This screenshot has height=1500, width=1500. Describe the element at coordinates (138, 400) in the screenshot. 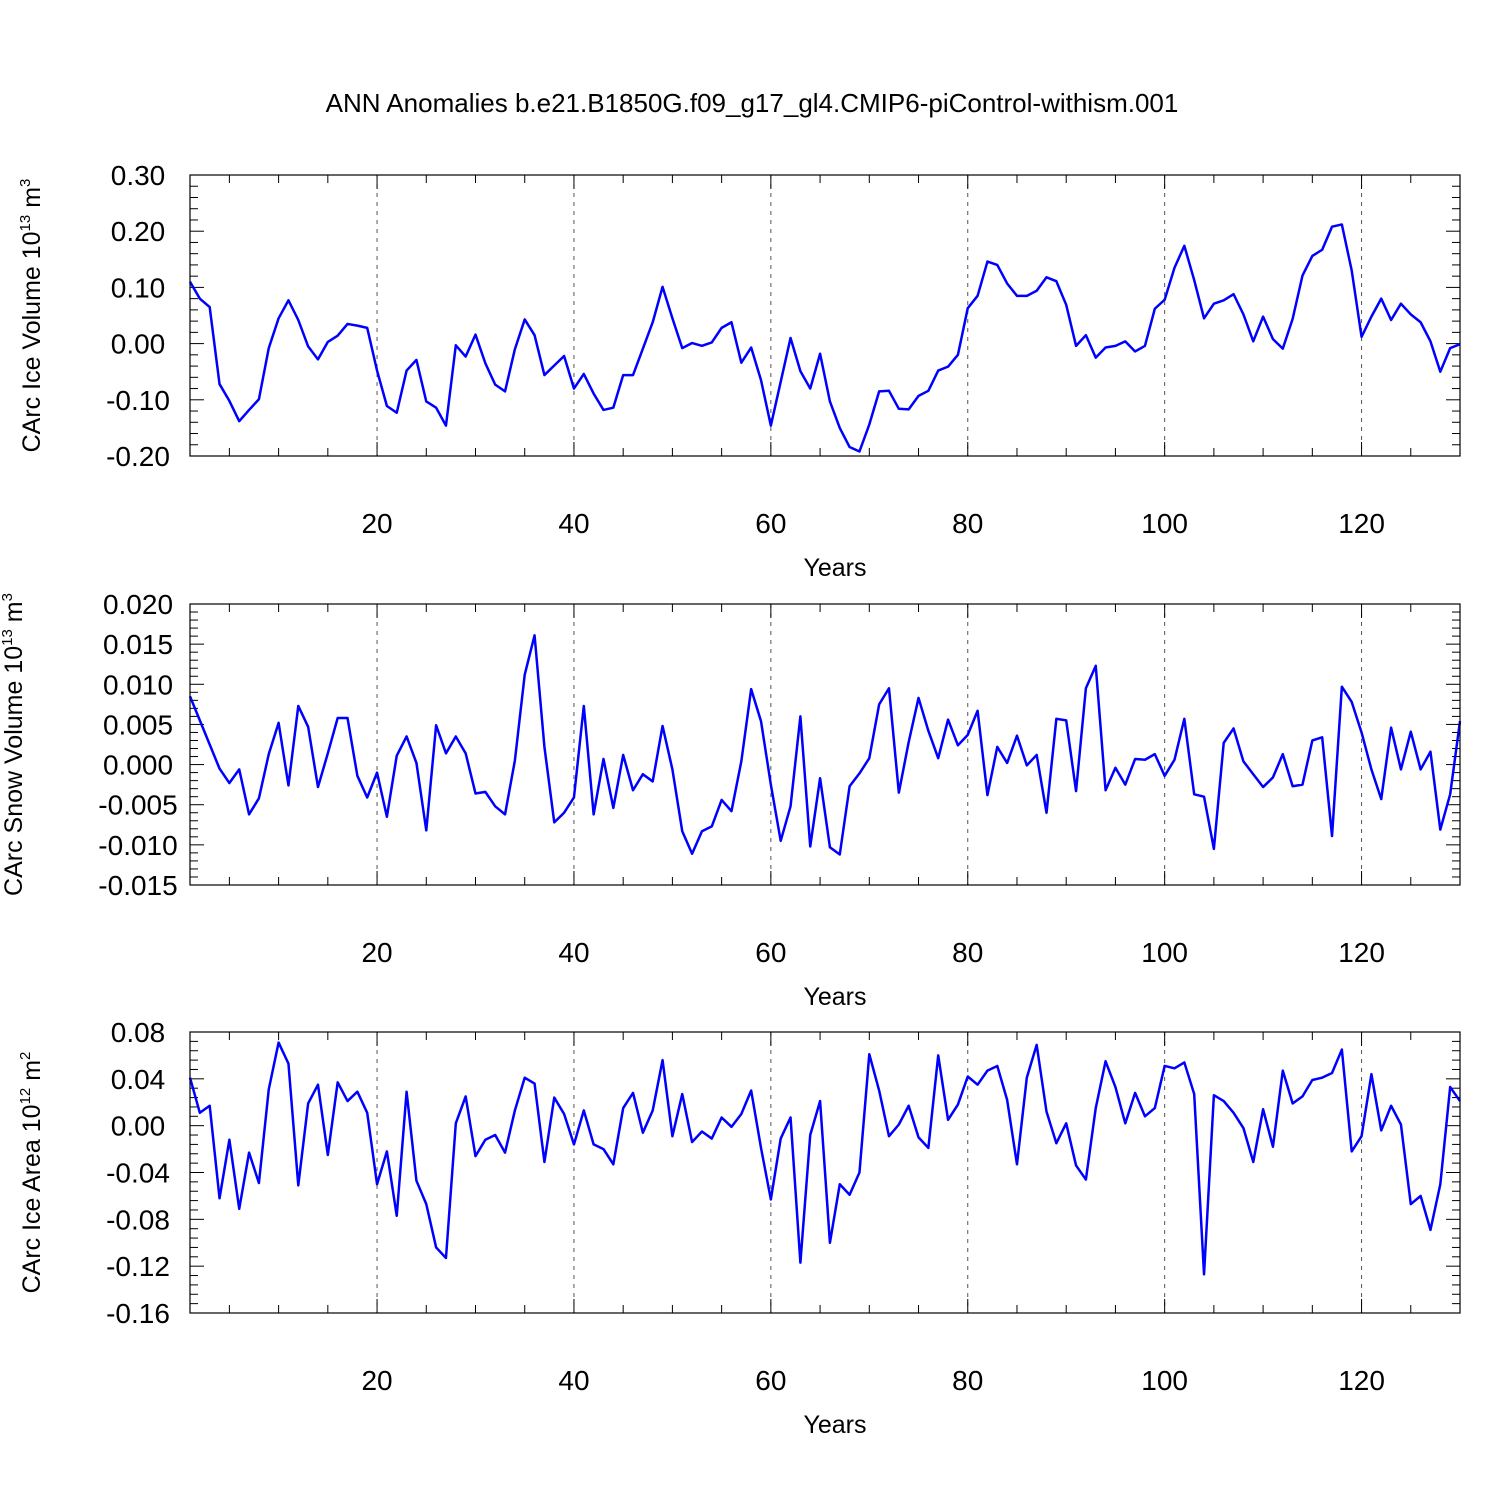

I see `y-tick-label: -0.10` at that location.